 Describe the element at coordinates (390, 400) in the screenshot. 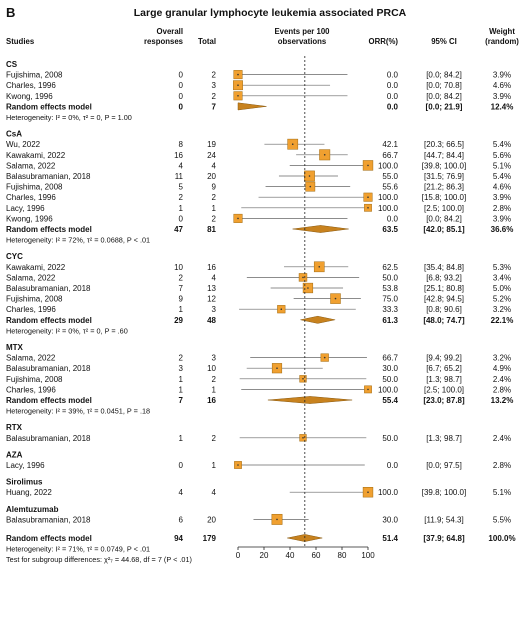

I see `summary-orr: 55.4` at that location.